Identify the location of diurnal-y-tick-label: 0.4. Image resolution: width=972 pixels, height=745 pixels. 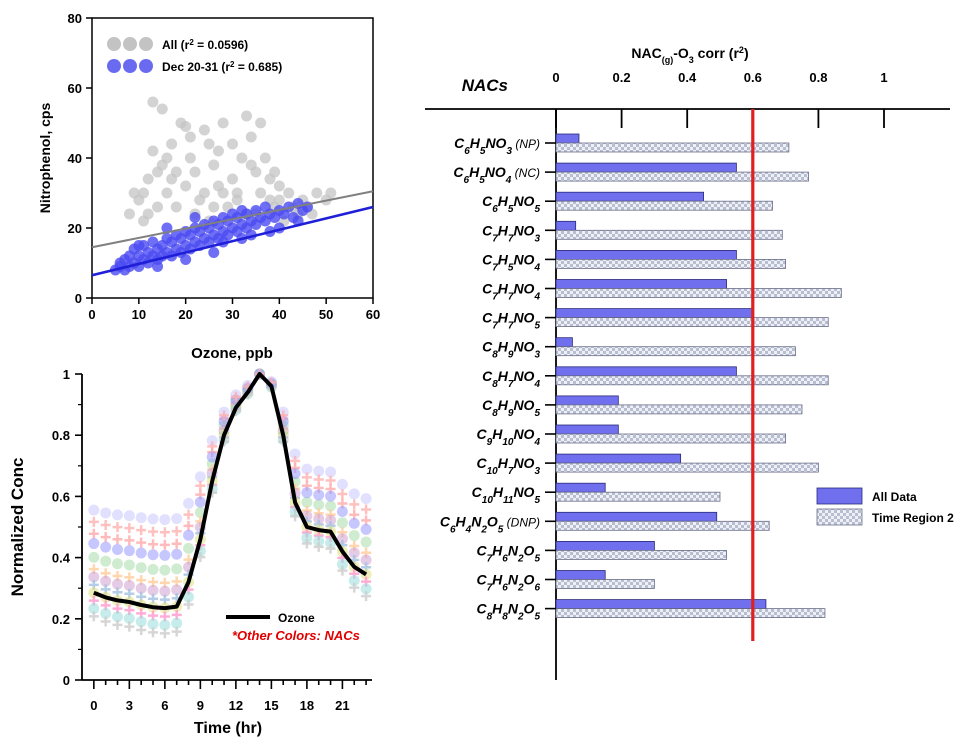
(61, 558).